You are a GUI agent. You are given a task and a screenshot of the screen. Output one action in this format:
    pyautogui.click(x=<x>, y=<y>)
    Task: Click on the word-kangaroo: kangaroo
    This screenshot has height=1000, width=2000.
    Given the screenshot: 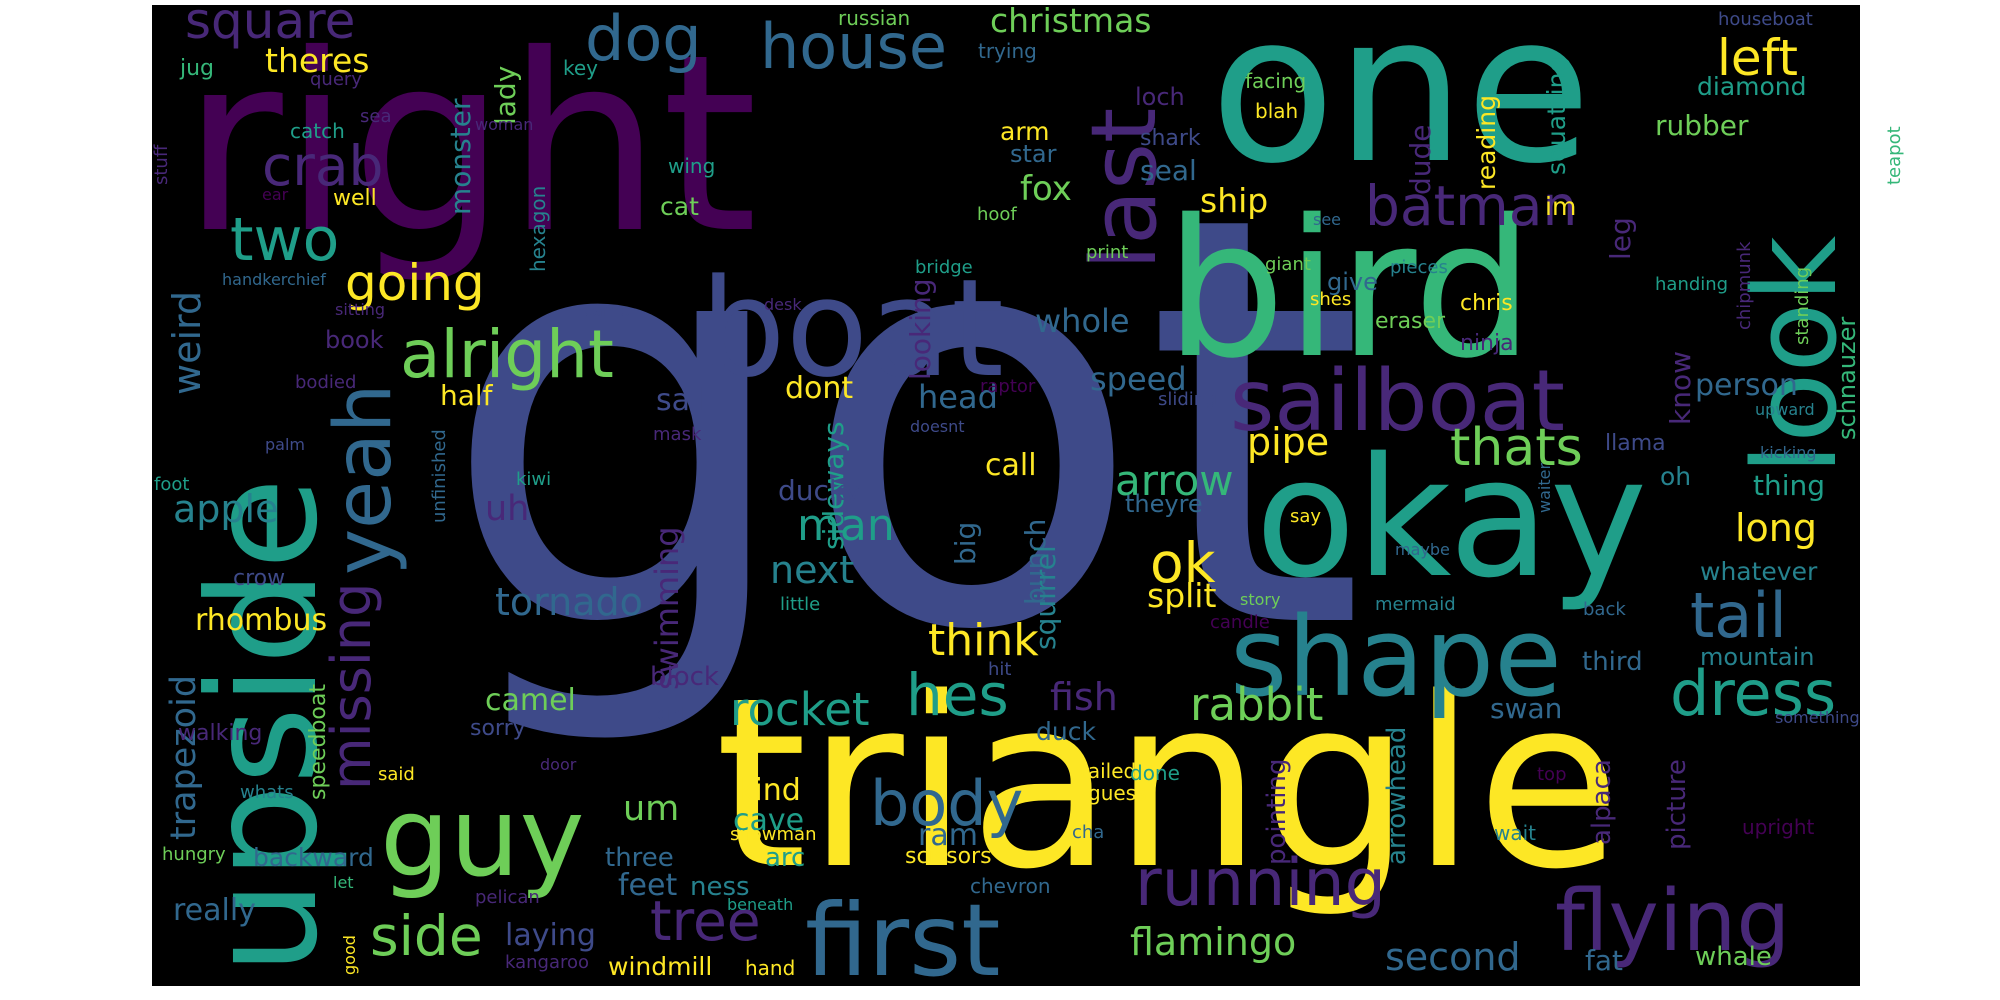 What is the action you would take?
    pyautogui.click(x=547, y=962)
    